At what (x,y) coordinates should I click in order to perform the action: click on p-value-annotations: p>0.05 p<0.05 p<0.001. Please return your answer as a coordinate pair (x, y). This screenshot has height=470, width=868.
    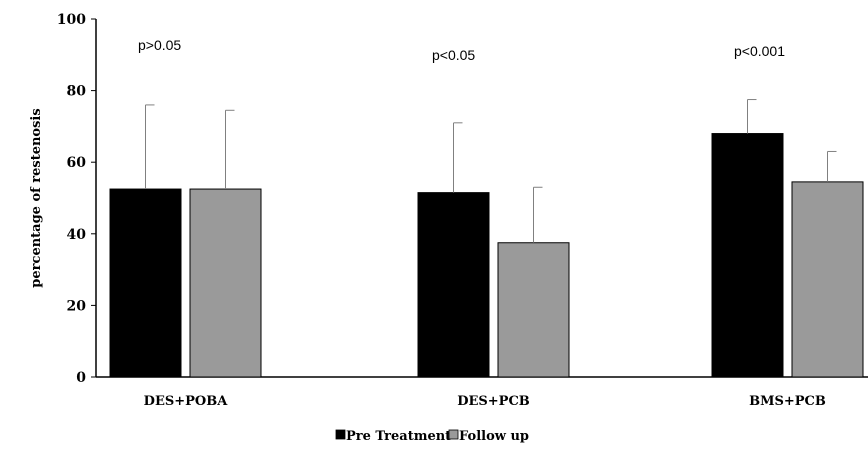
    Looking at the image, I should click on (461, 50).